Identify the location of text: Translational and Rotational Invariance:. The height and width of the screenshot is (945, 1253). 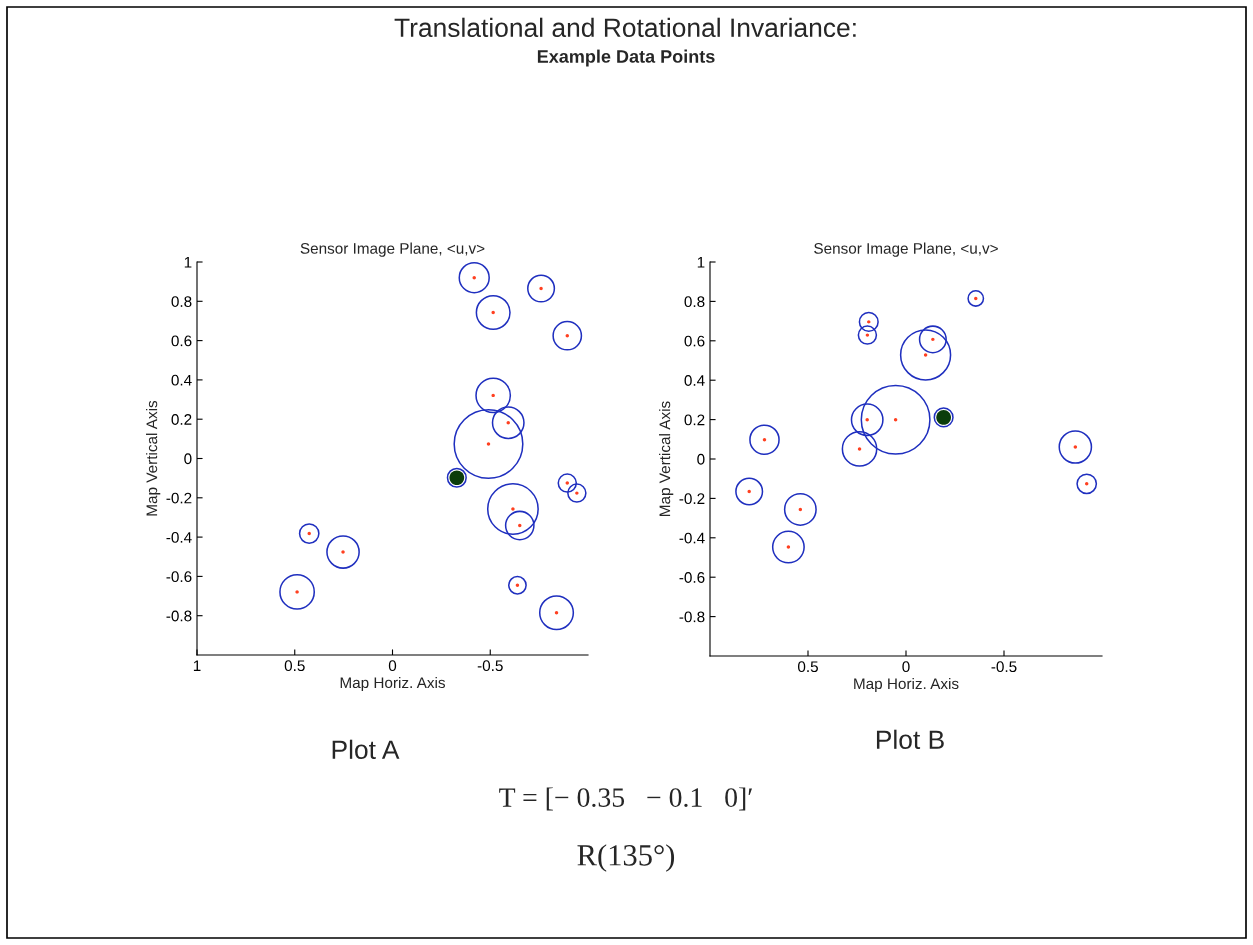
(625, 27).